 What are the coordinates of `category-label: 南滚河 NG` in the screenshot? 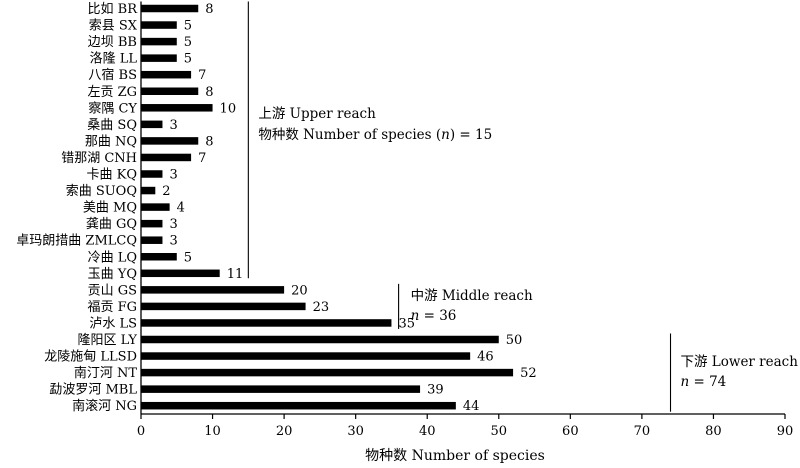 It's located at (104, 406).